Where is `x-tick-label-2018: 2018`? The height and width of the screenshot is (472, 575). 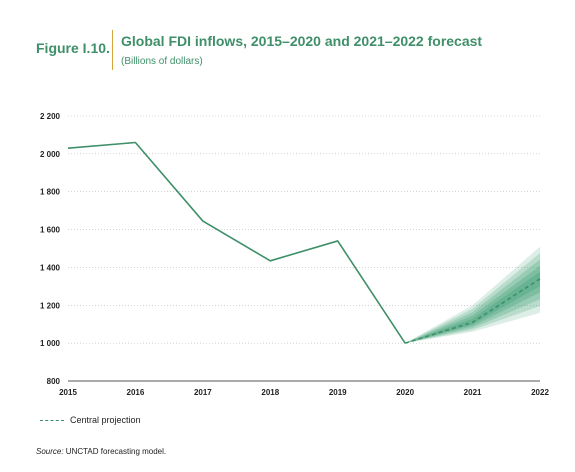
x-tick-label-2018: 2018 is located at coordinates (270, 392).